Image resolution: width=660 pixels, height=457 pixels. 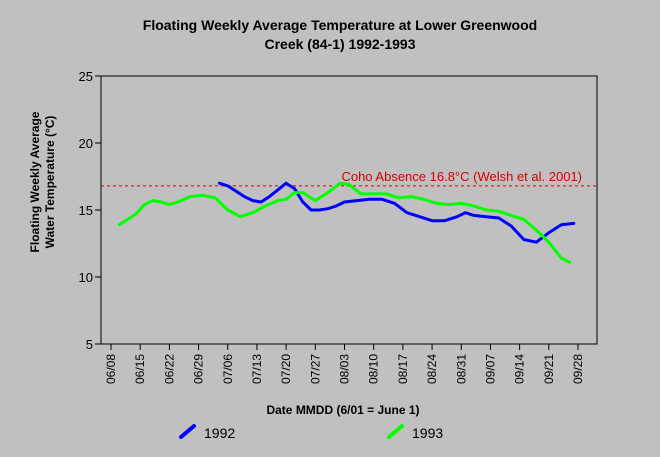 What do you see at coordinates (86, 143) in the screenshot?
I see `y-tick-label: 20` at bounding box center [86, 143].